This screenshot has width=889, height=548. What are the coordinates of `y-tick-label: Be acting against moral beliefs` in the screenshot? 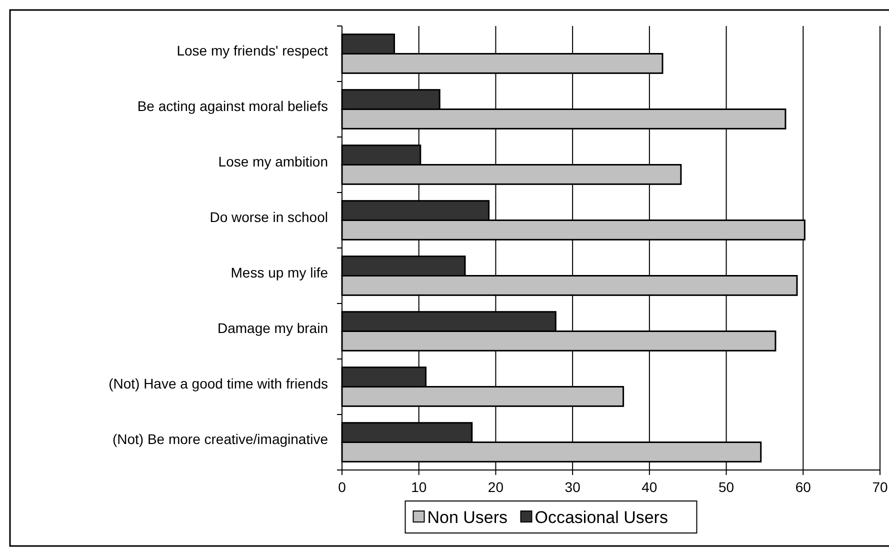 It's located at (232, 106).